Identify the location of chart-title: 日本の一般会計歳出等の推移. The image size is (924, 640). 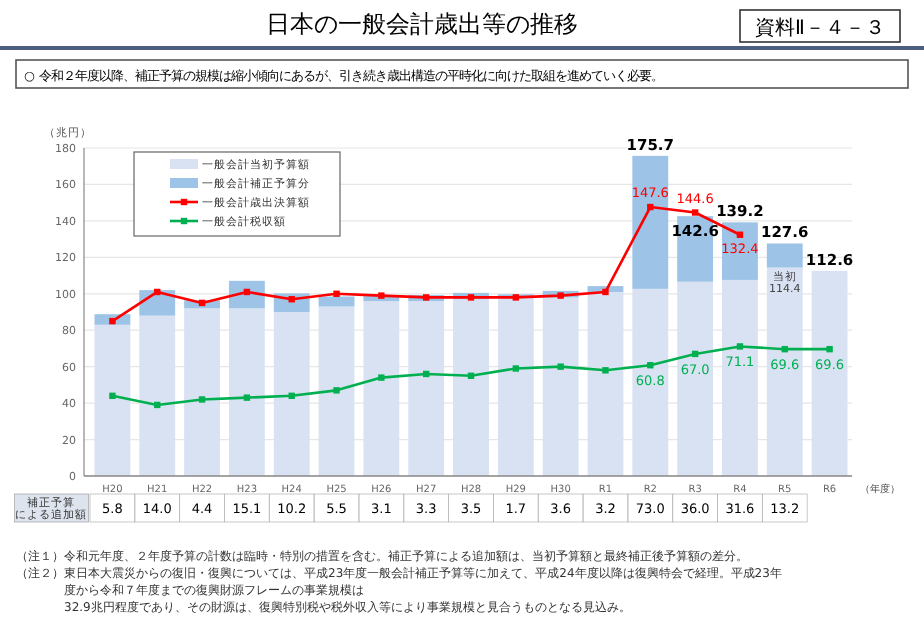
(422, 24).